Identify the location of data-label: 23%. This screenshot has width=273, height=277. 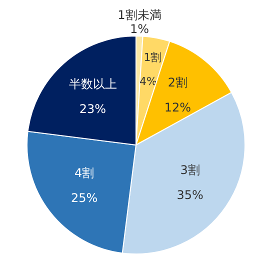
(92, 109).